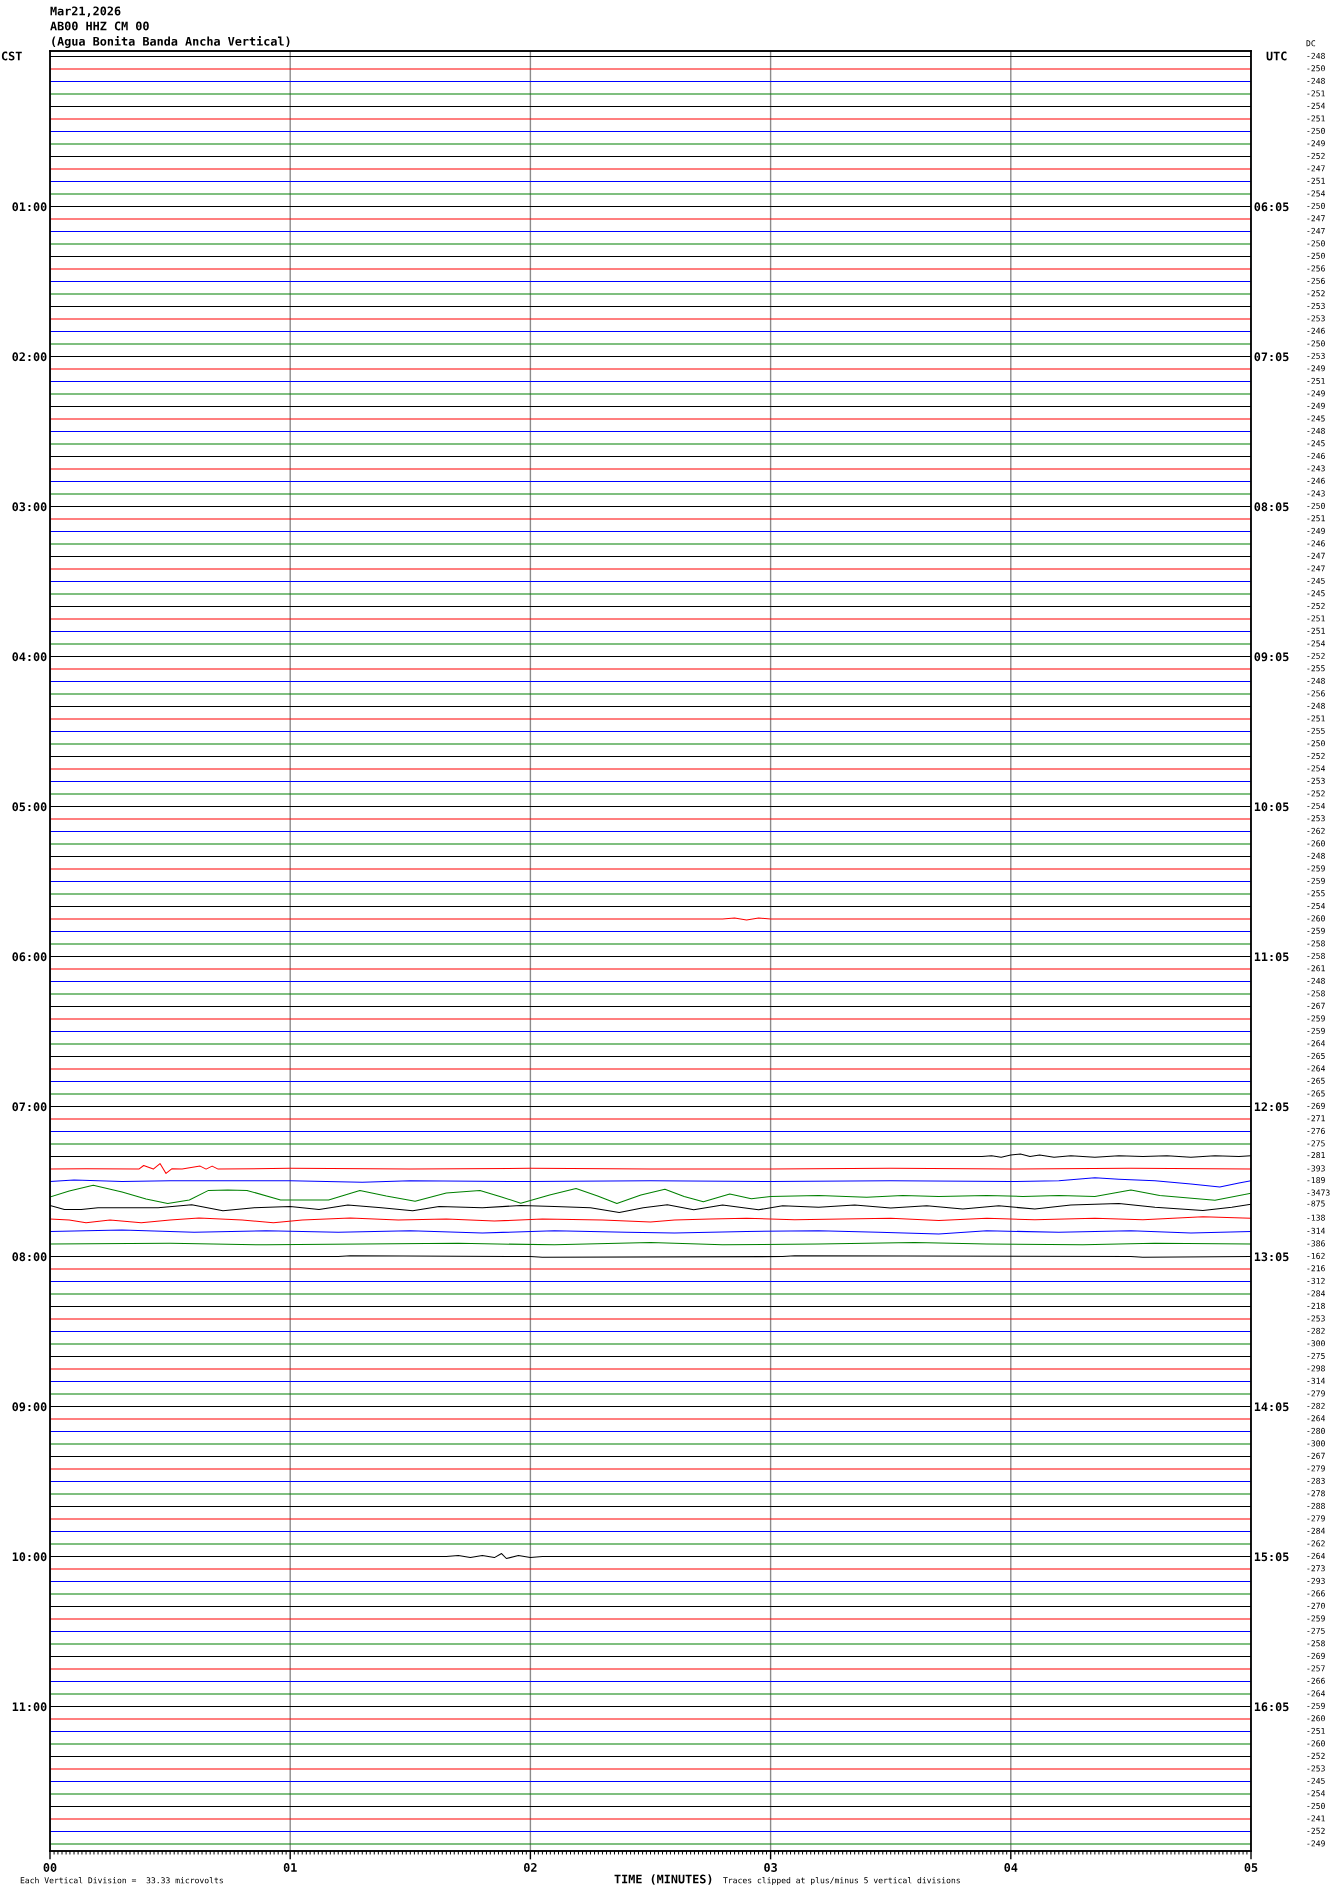 The image size is (1330, 1894). What do you see at coordinates (1316, 1180) in the screenshot?
I see `text: -189` at bounding box center [1316, 1180].